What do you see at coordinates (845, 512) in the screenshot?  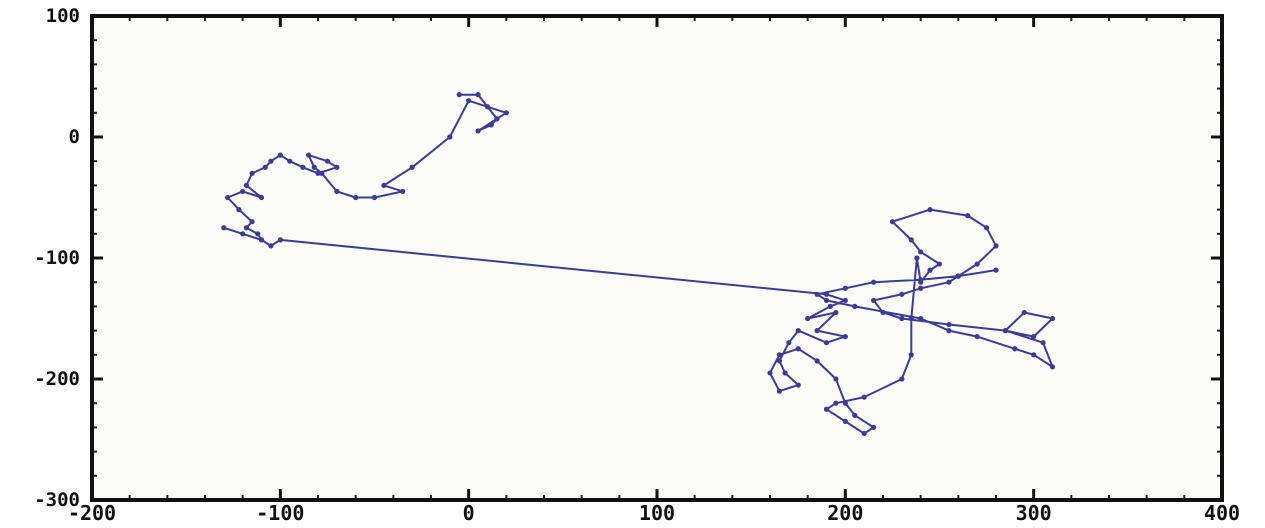 I see `x-tick-label: 200` at bounding box center [845, 512].